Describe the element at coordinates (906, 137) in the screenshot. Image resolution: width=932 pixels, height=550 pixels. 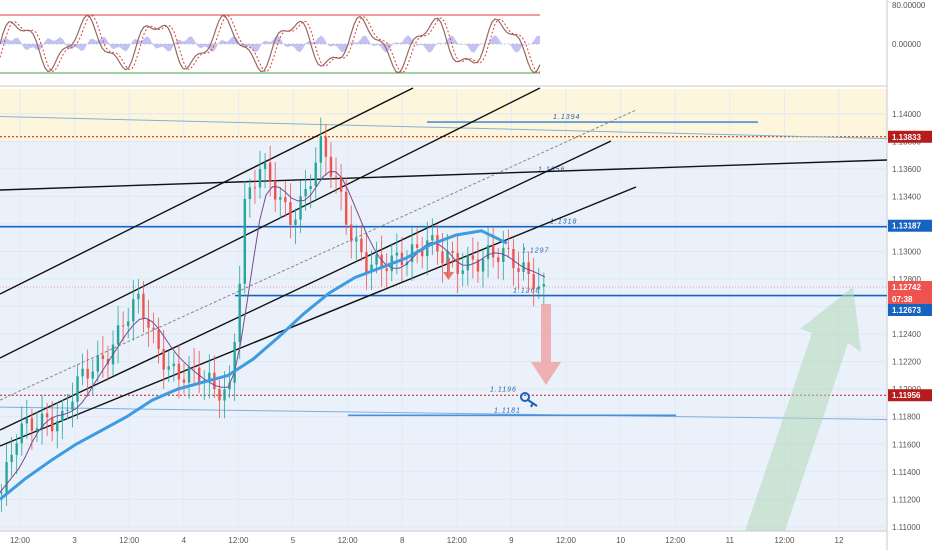
I see `price-tag-label: 1.13833` at that location.